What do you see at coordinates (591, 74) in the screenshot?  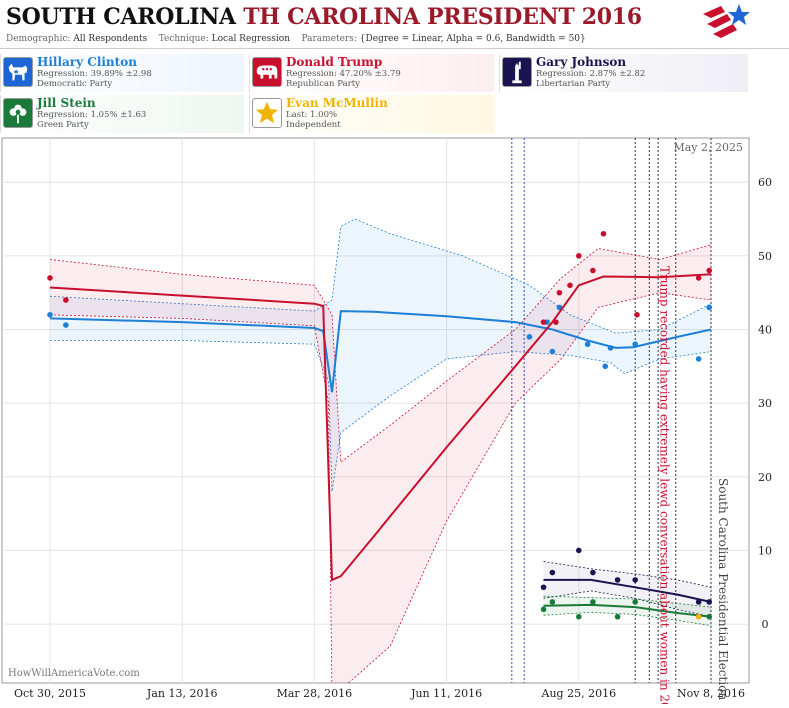 I see `candidate-stat: Regression: 2.87% ±2.82` at bounding box center [591, 74].